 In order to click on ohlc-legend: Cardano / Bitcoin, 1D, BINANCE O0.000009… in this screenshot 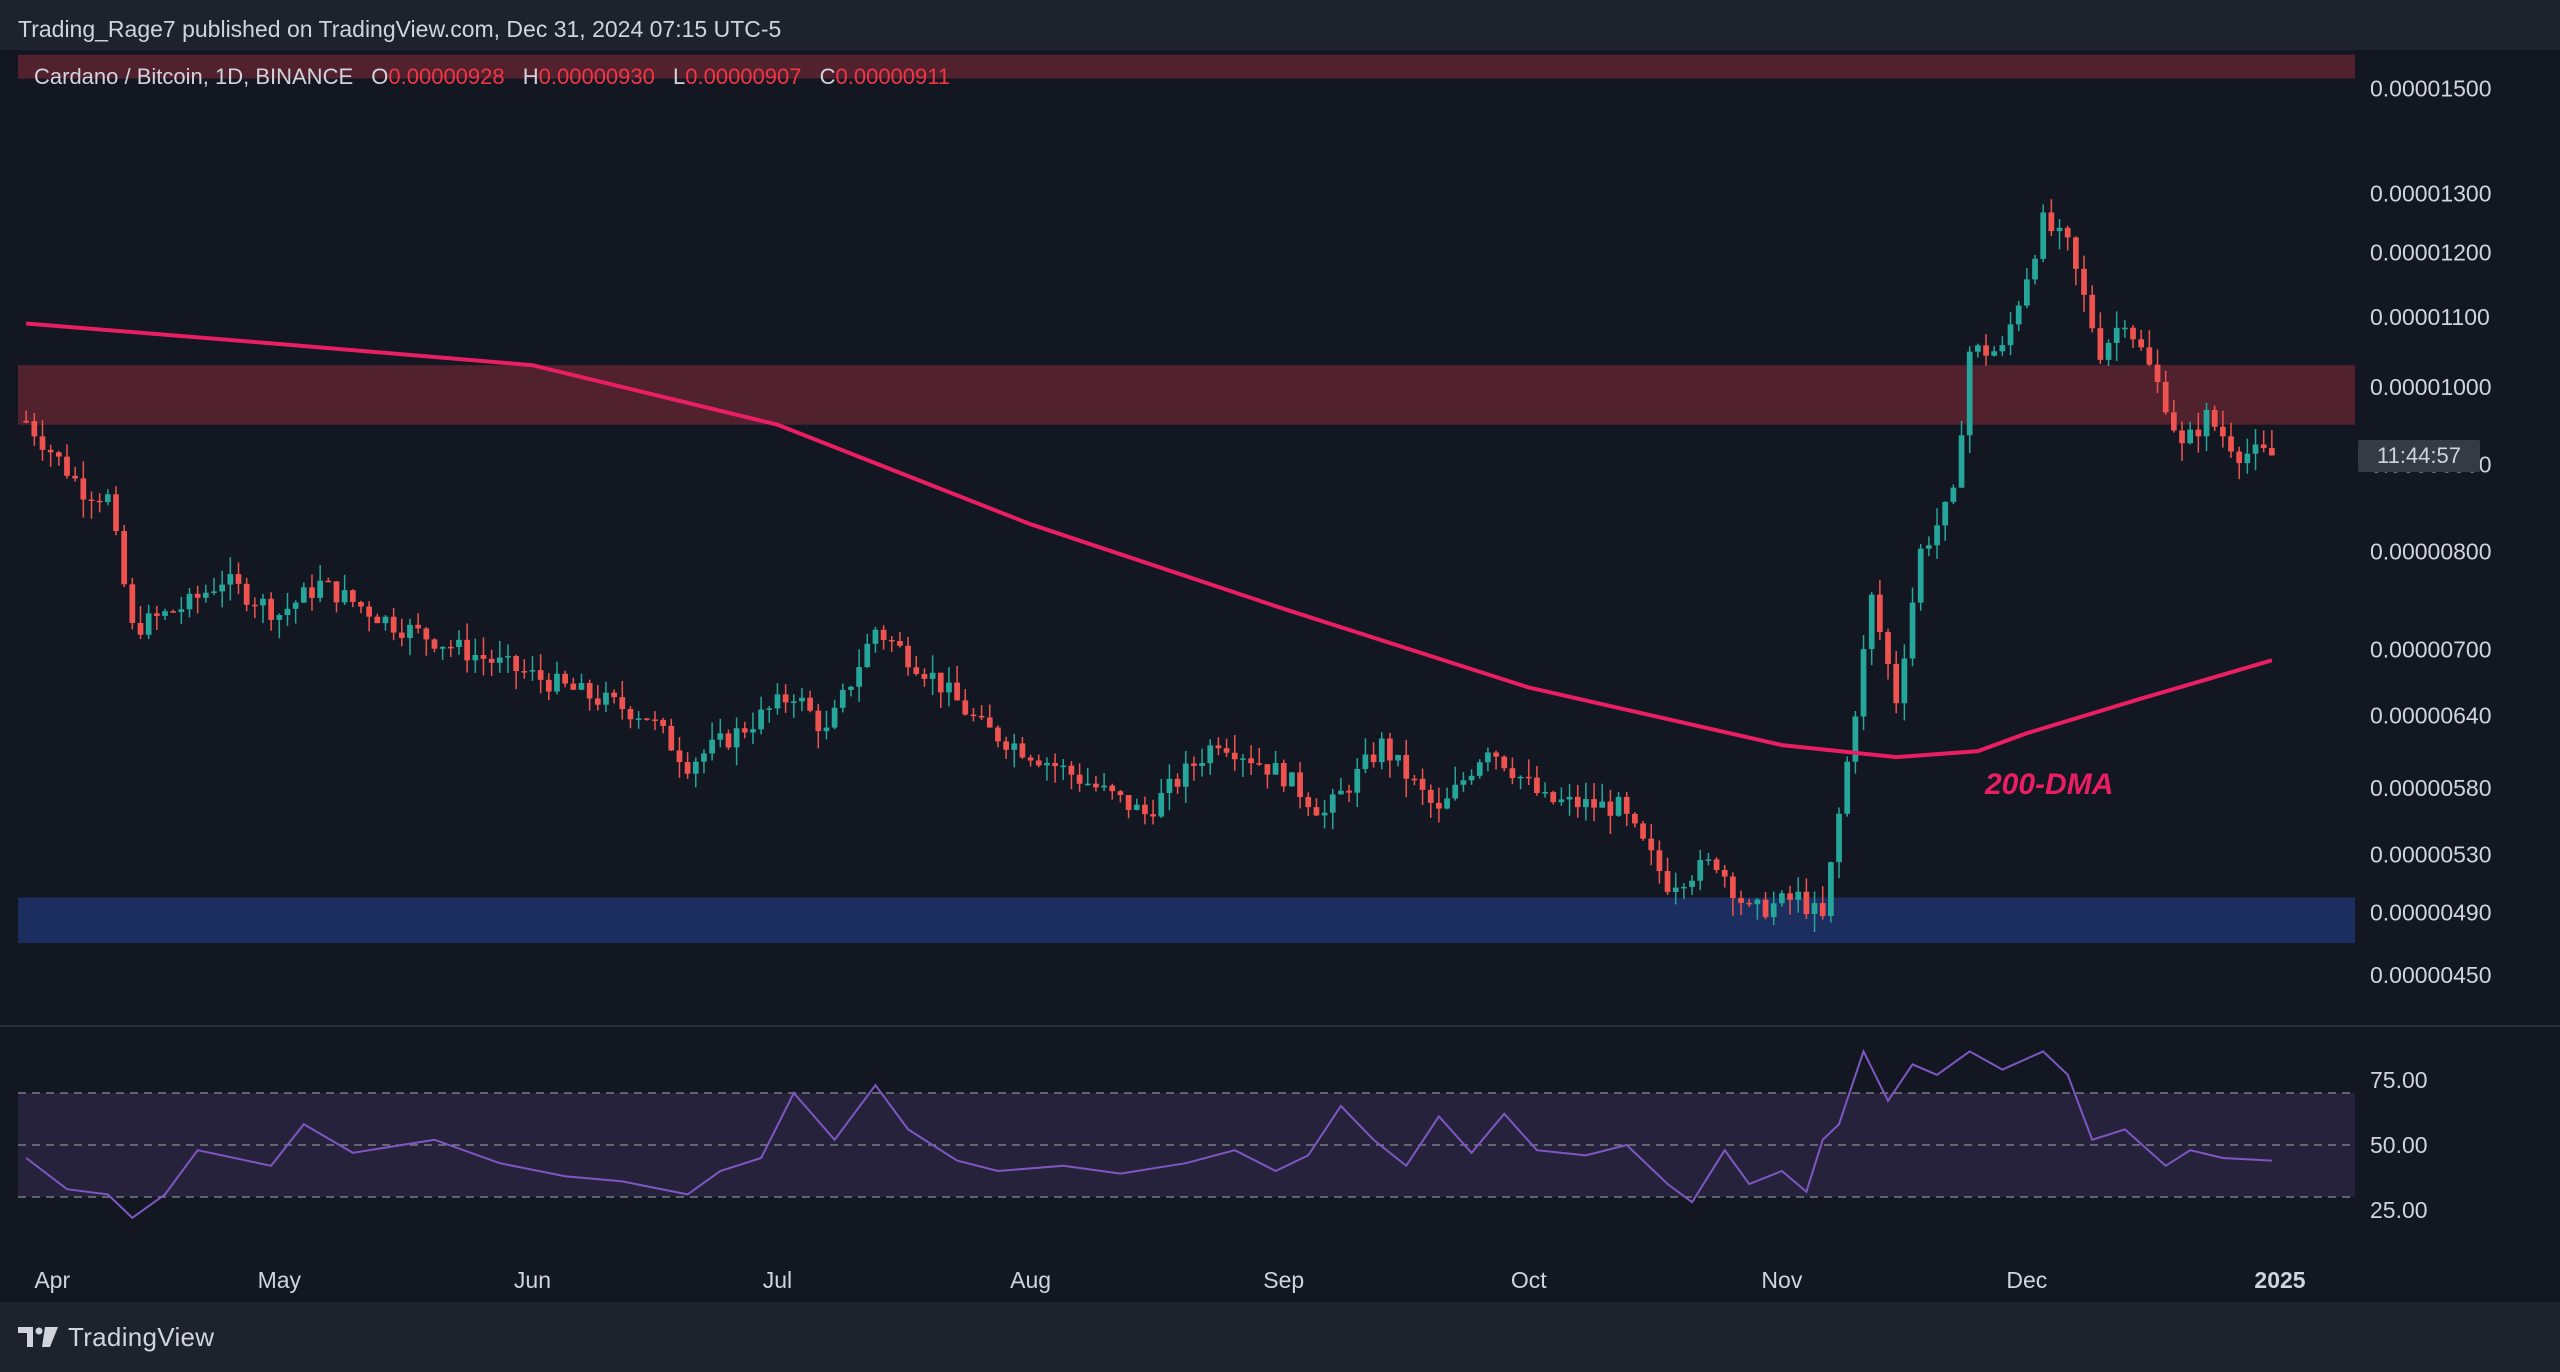, I will do `click(492, 77)`.